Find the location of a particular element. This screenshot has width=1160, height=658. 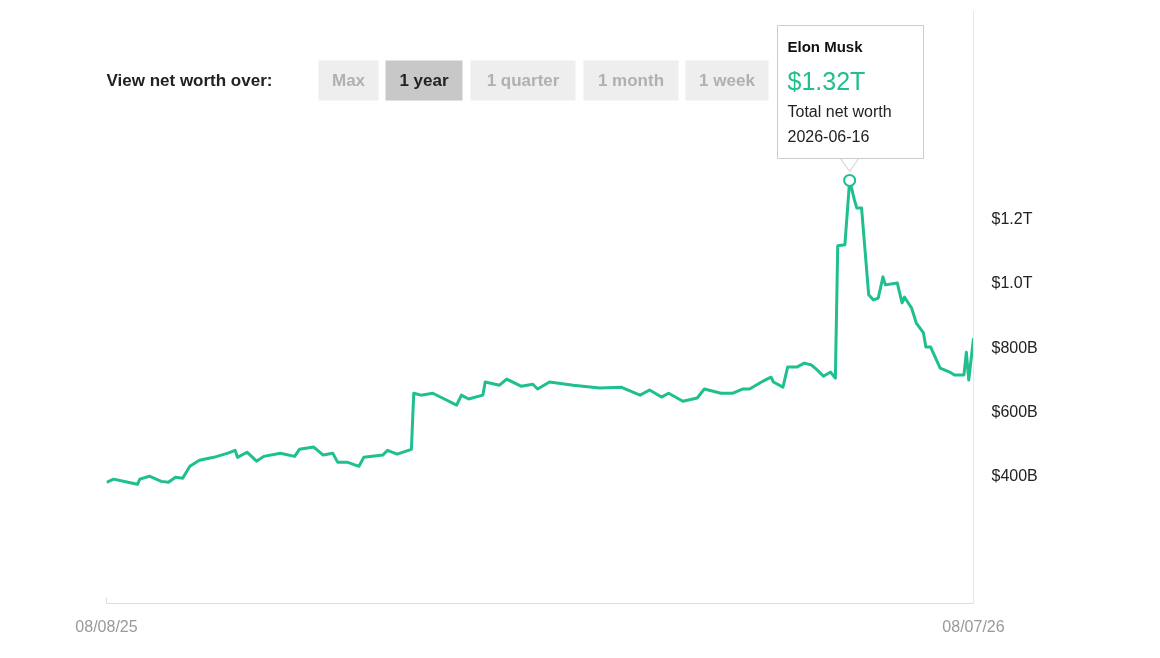

y-tick-label: $1.2T is located at coordinates (1012, 219).